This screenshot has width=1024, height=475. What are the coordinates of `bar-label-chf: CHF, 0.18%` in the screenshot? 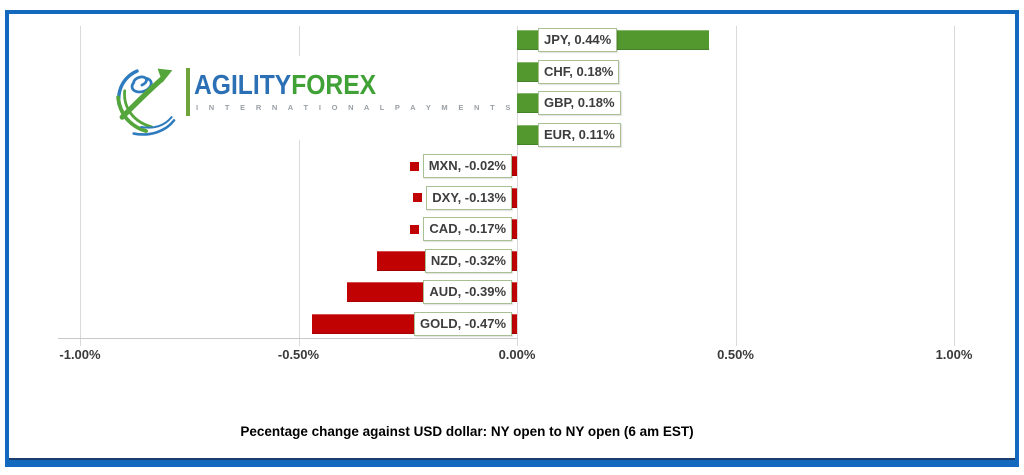 It's located at (579, 71).